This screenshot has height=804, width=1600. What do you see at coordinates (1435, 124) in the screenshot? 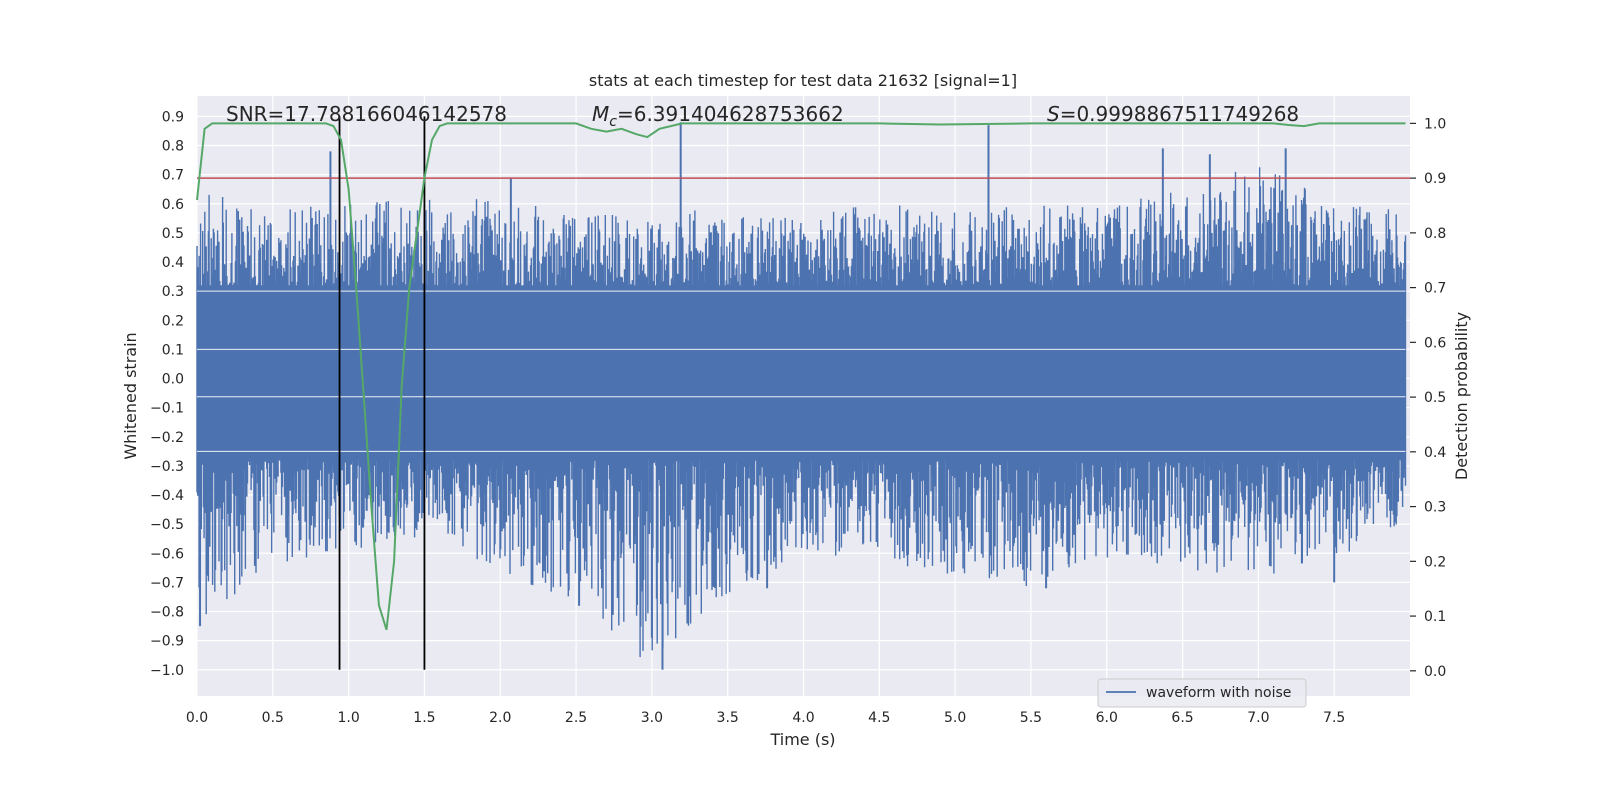
I see `y2-tick-label: 1.0` at bounding box center [1435, 124].